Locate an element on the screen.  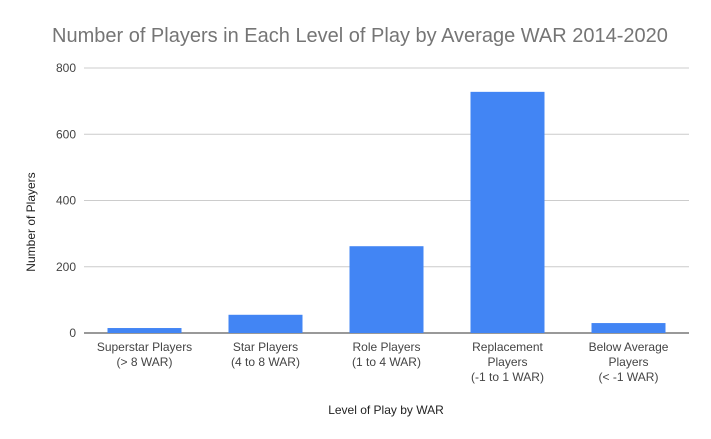
x-tick-label: Role Players (1 to 4 WAR) is located at coordinates (386, 354).